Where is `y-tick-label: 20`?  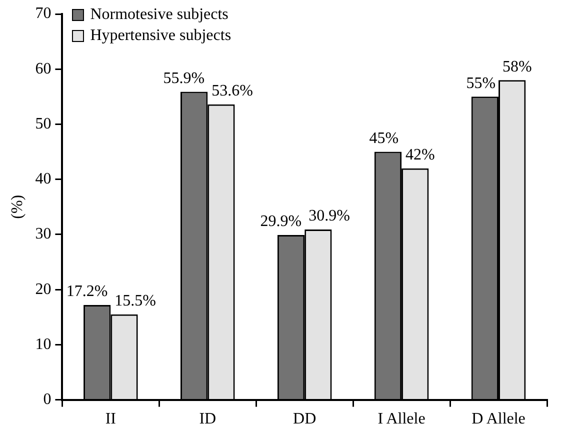
y-tick-label: 20 is located at coordinates (43, 289).